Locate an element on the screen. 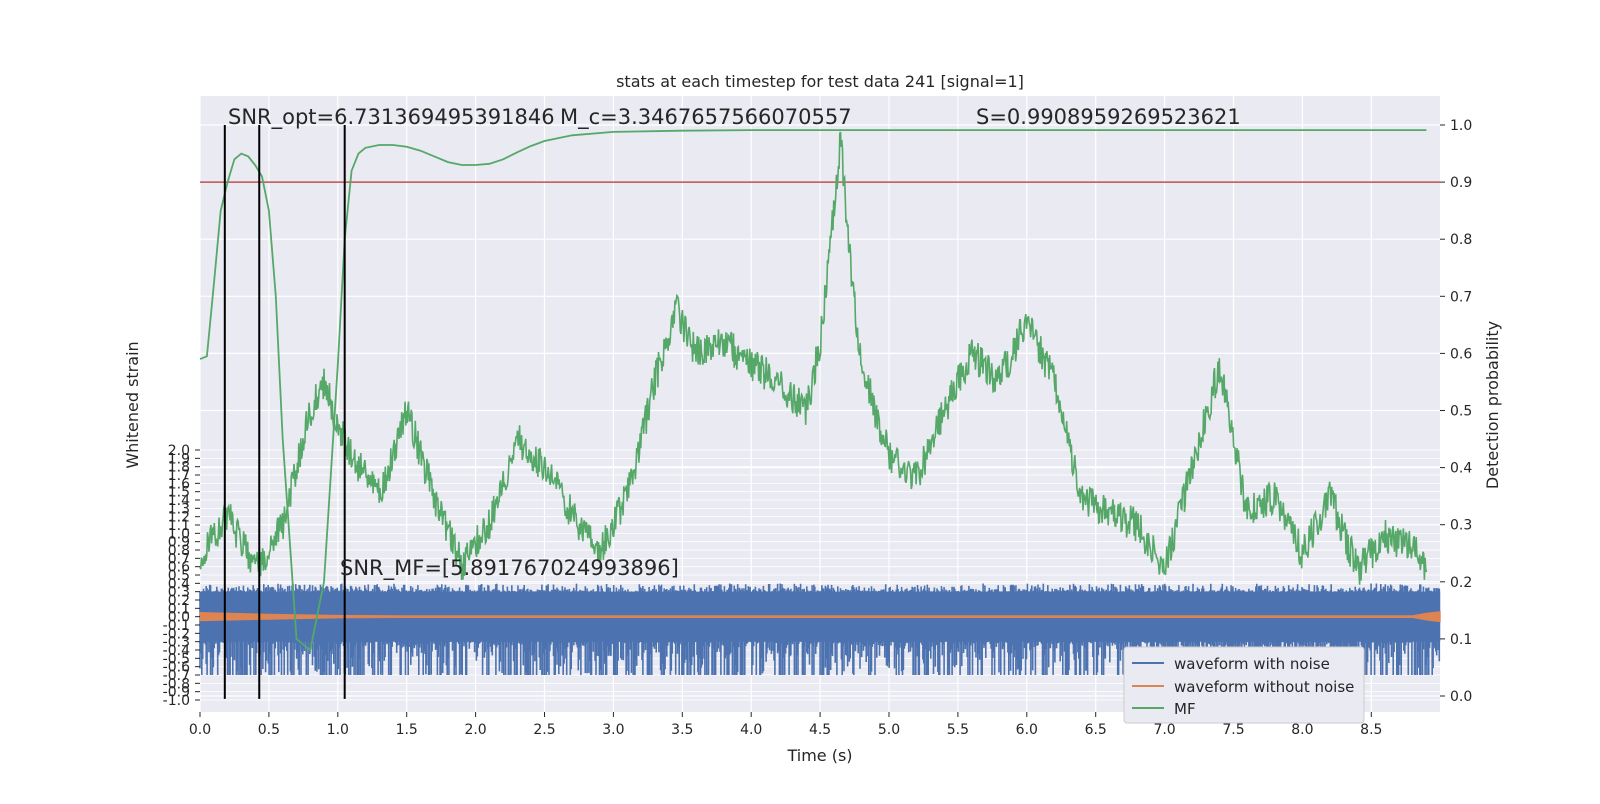 Image resolution: width=1600 pixels, height=804 pixels. legend-label-clean: waveform without noise is located at coordinates (1264, 687).